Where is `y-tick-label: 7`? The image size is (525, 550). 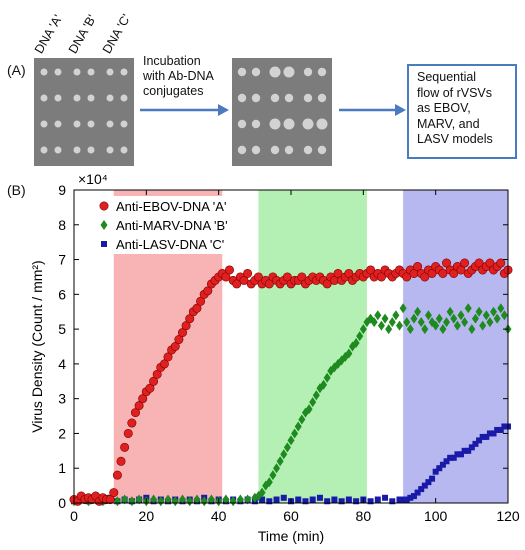 y-tick-label: 7 is located at coordinates (62, 260).